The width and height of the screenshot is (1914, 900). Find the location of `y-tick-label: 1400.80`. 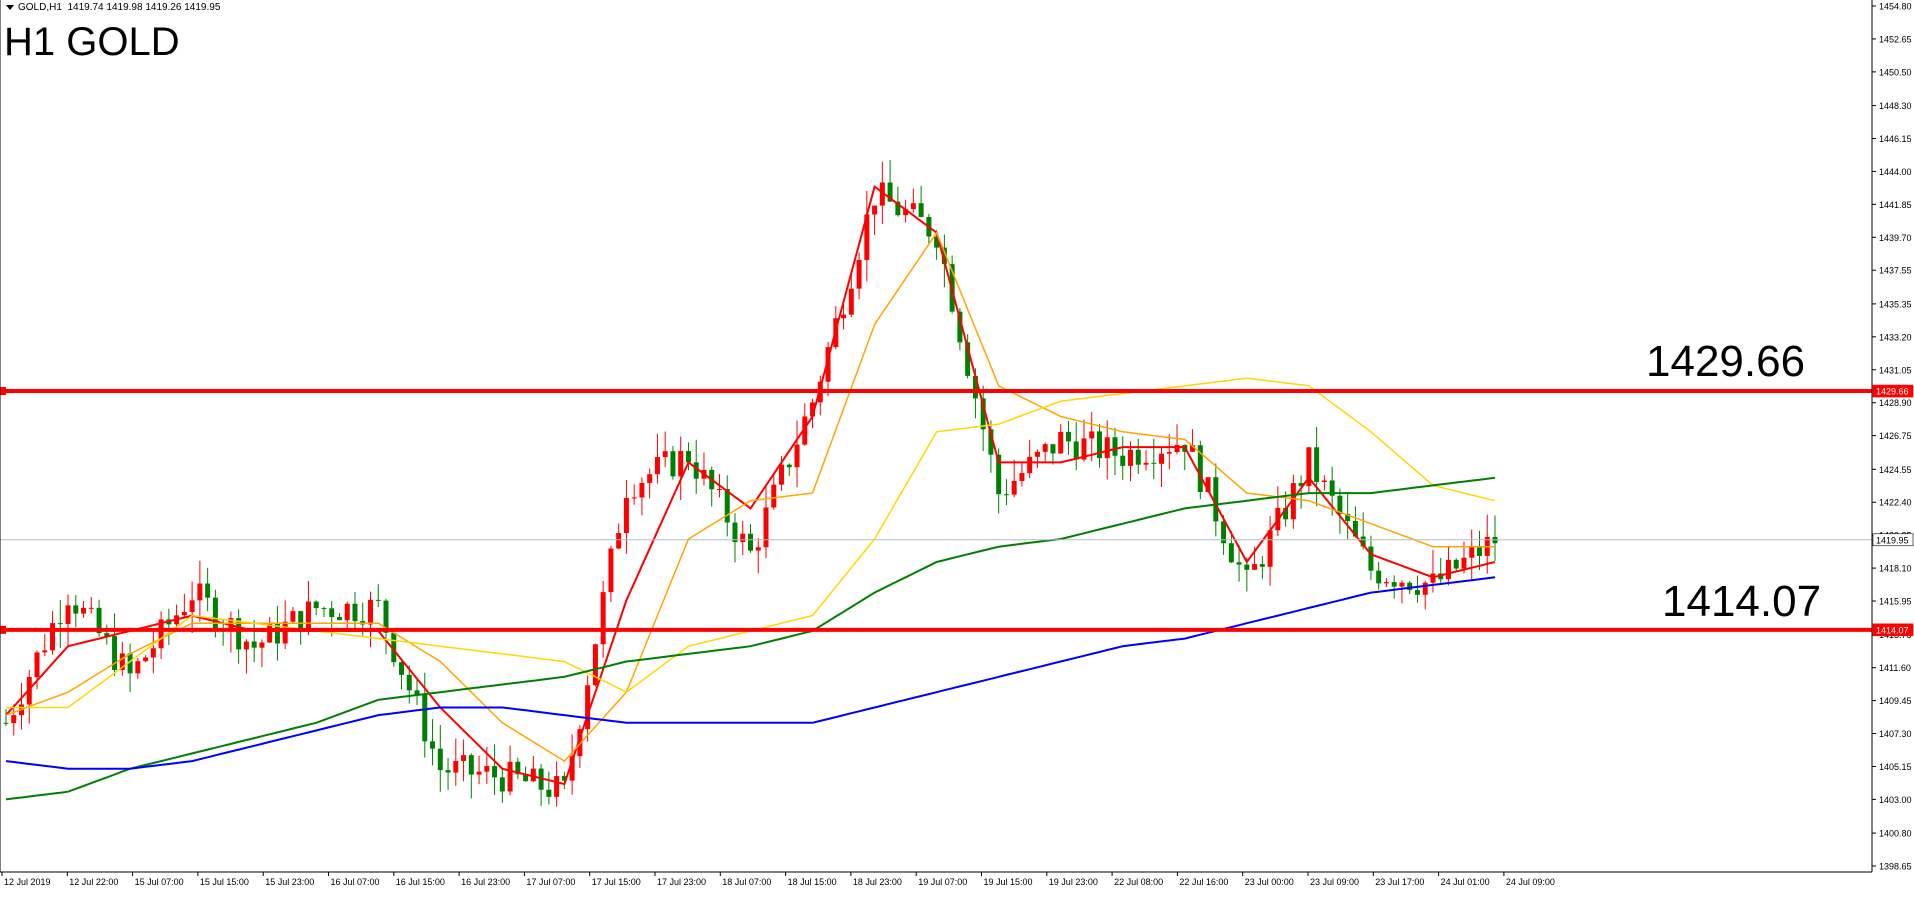

y-tick-label: 1400.80 is located at coordinates (1895, 834).